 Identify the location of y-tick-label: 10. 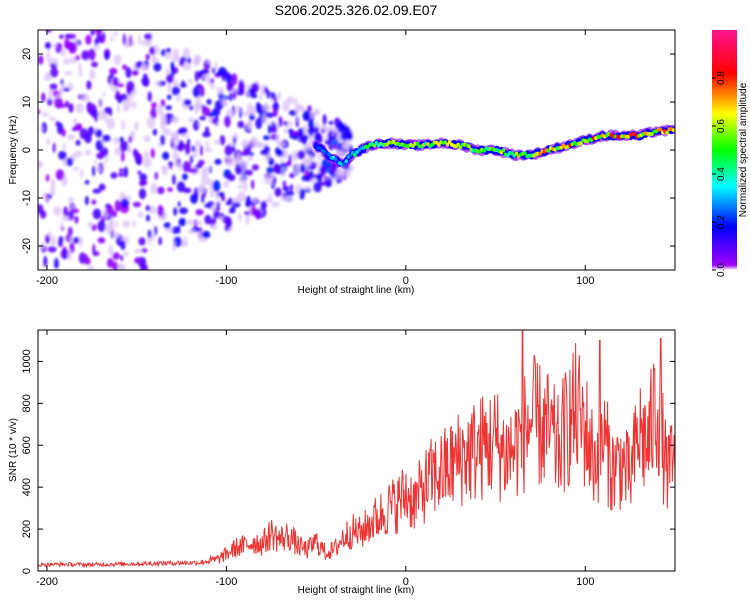
(27, 102).